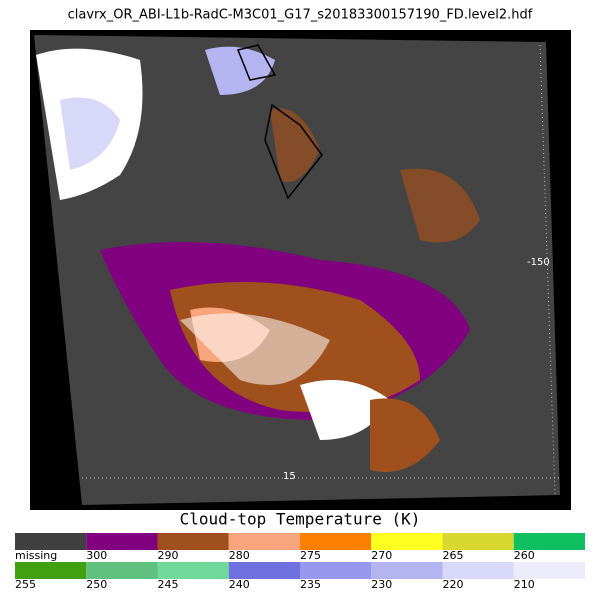 This screenshot has width=600, height=600. What do you see at coordinates (96, 584) in the screenshot?
I see `swatch-label: 250` at bounding box center [96, 584].